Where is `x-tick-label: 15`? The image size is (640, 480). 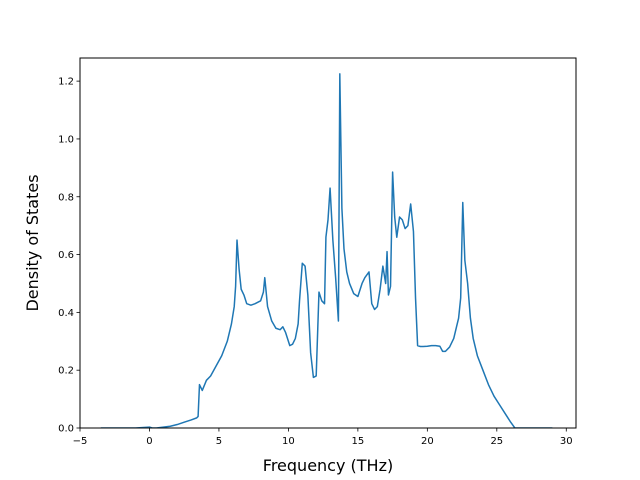 x-tick-label: 15 is located at coordinates (358, 441).